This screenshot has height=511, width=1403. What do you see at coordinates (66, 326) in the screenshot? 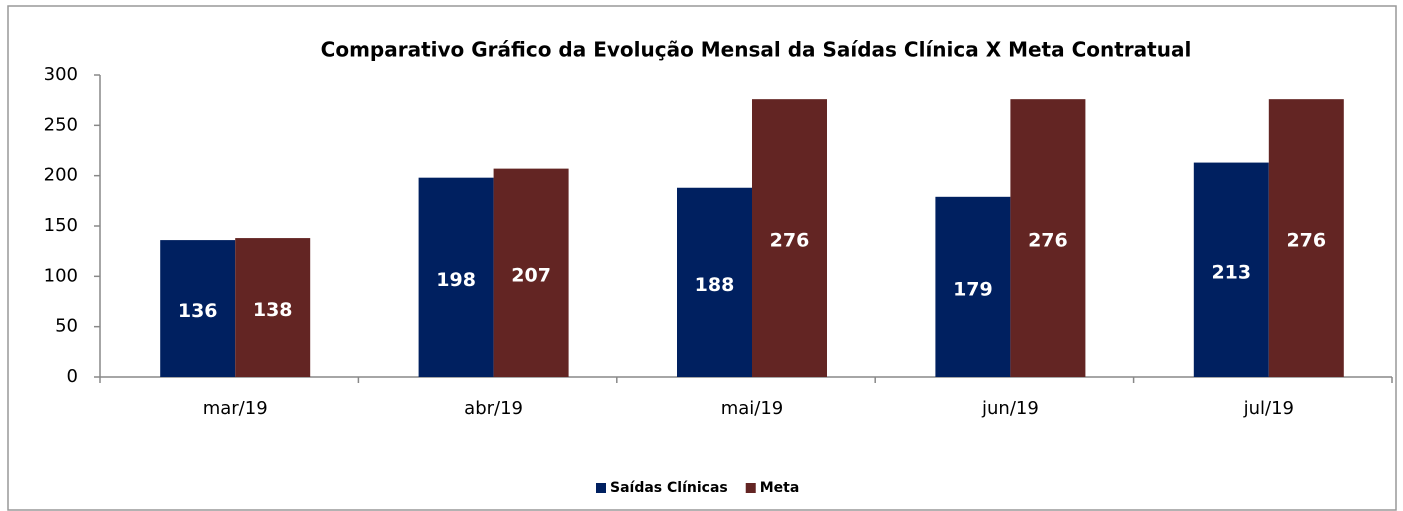
I see `y-tick-label: 50` at bounding box center [66, 326].